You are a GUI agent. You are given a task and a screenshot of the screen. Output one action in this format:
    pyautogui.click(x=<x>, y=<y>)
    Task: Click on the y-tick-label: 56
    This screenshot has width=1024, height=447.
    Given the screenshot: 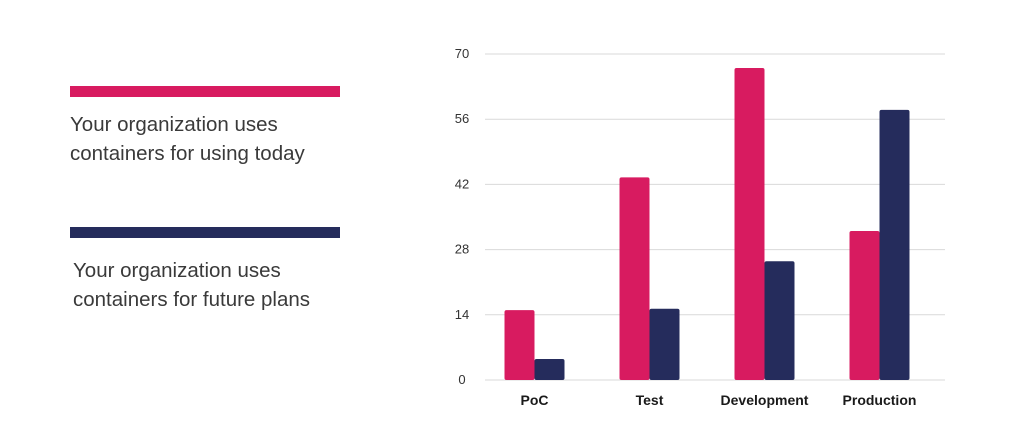 What is the action you would take?
    pyautogui.click(x=462, y=118)
    